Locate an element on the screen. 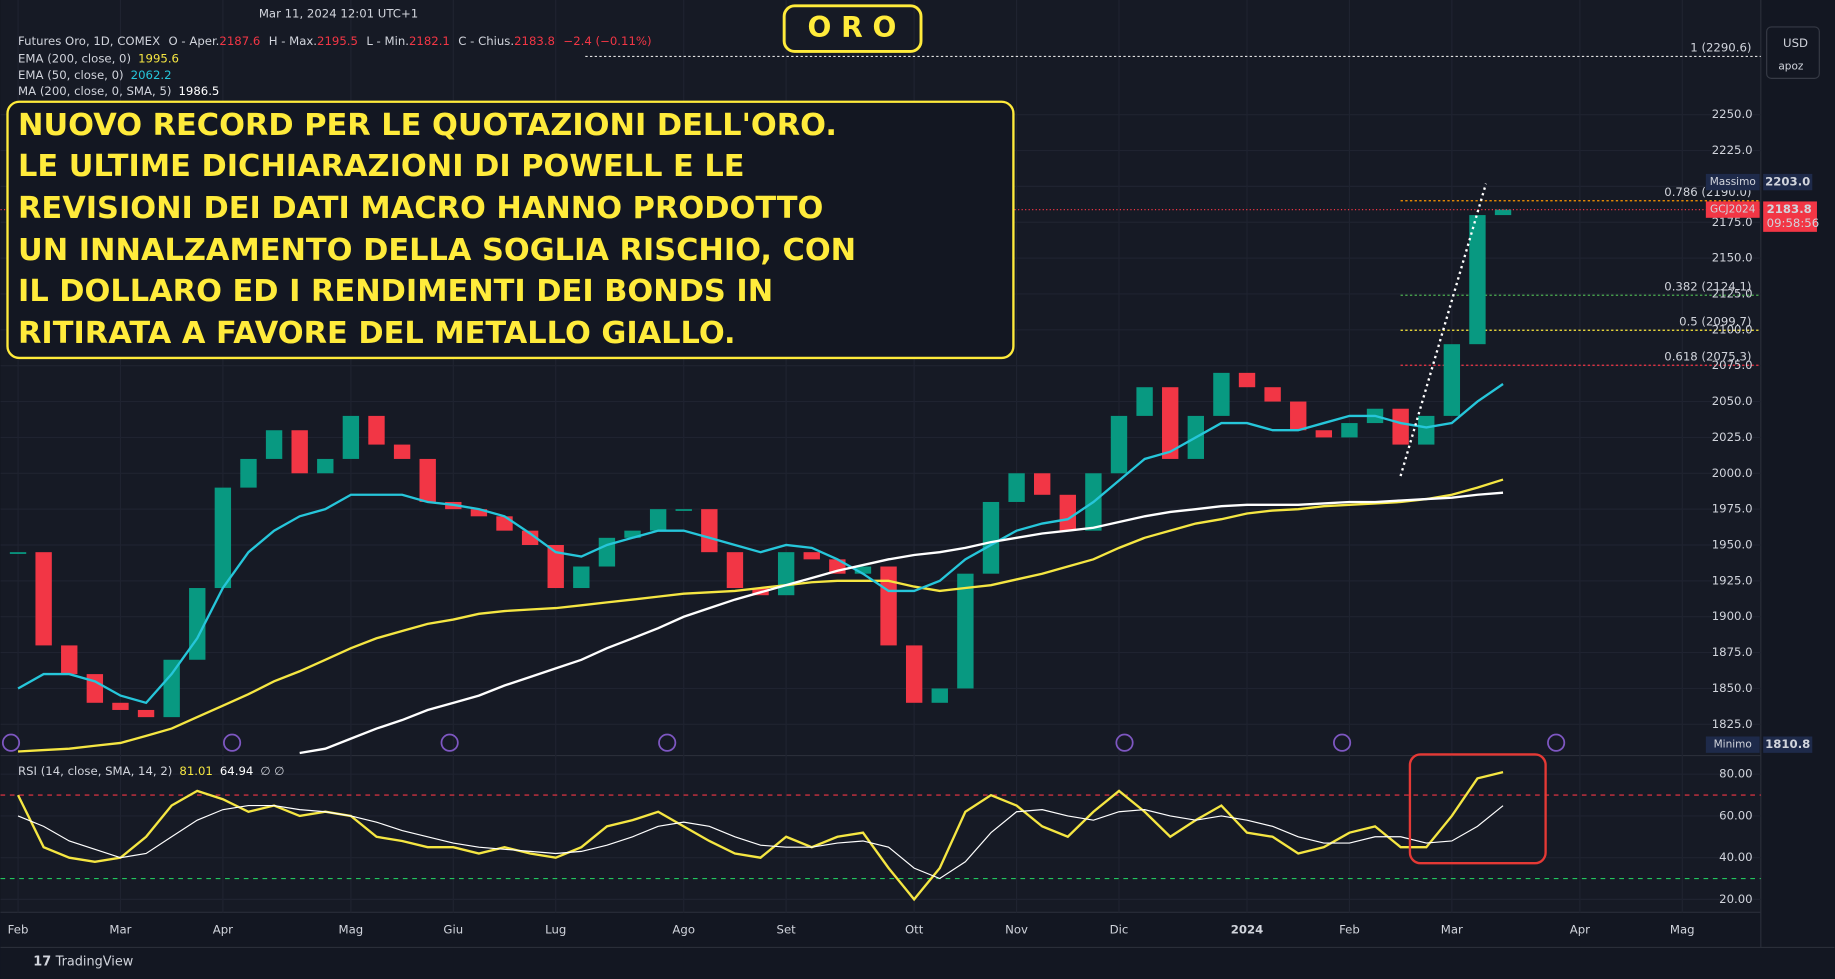 The width and height of the screenshot is (1835, 979). y-tick-label: 1950.0 is located at coordinates (1732, 544).